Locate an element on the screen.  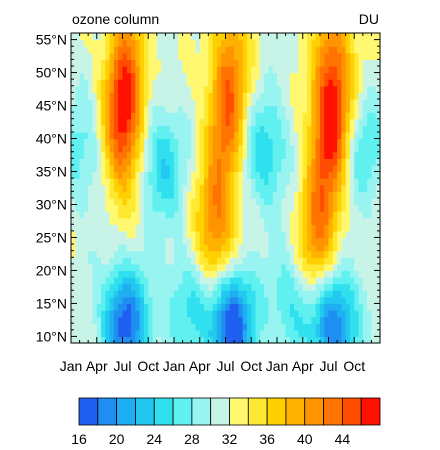
y-tick-label: 15°N is located at coordinates (51, 303).